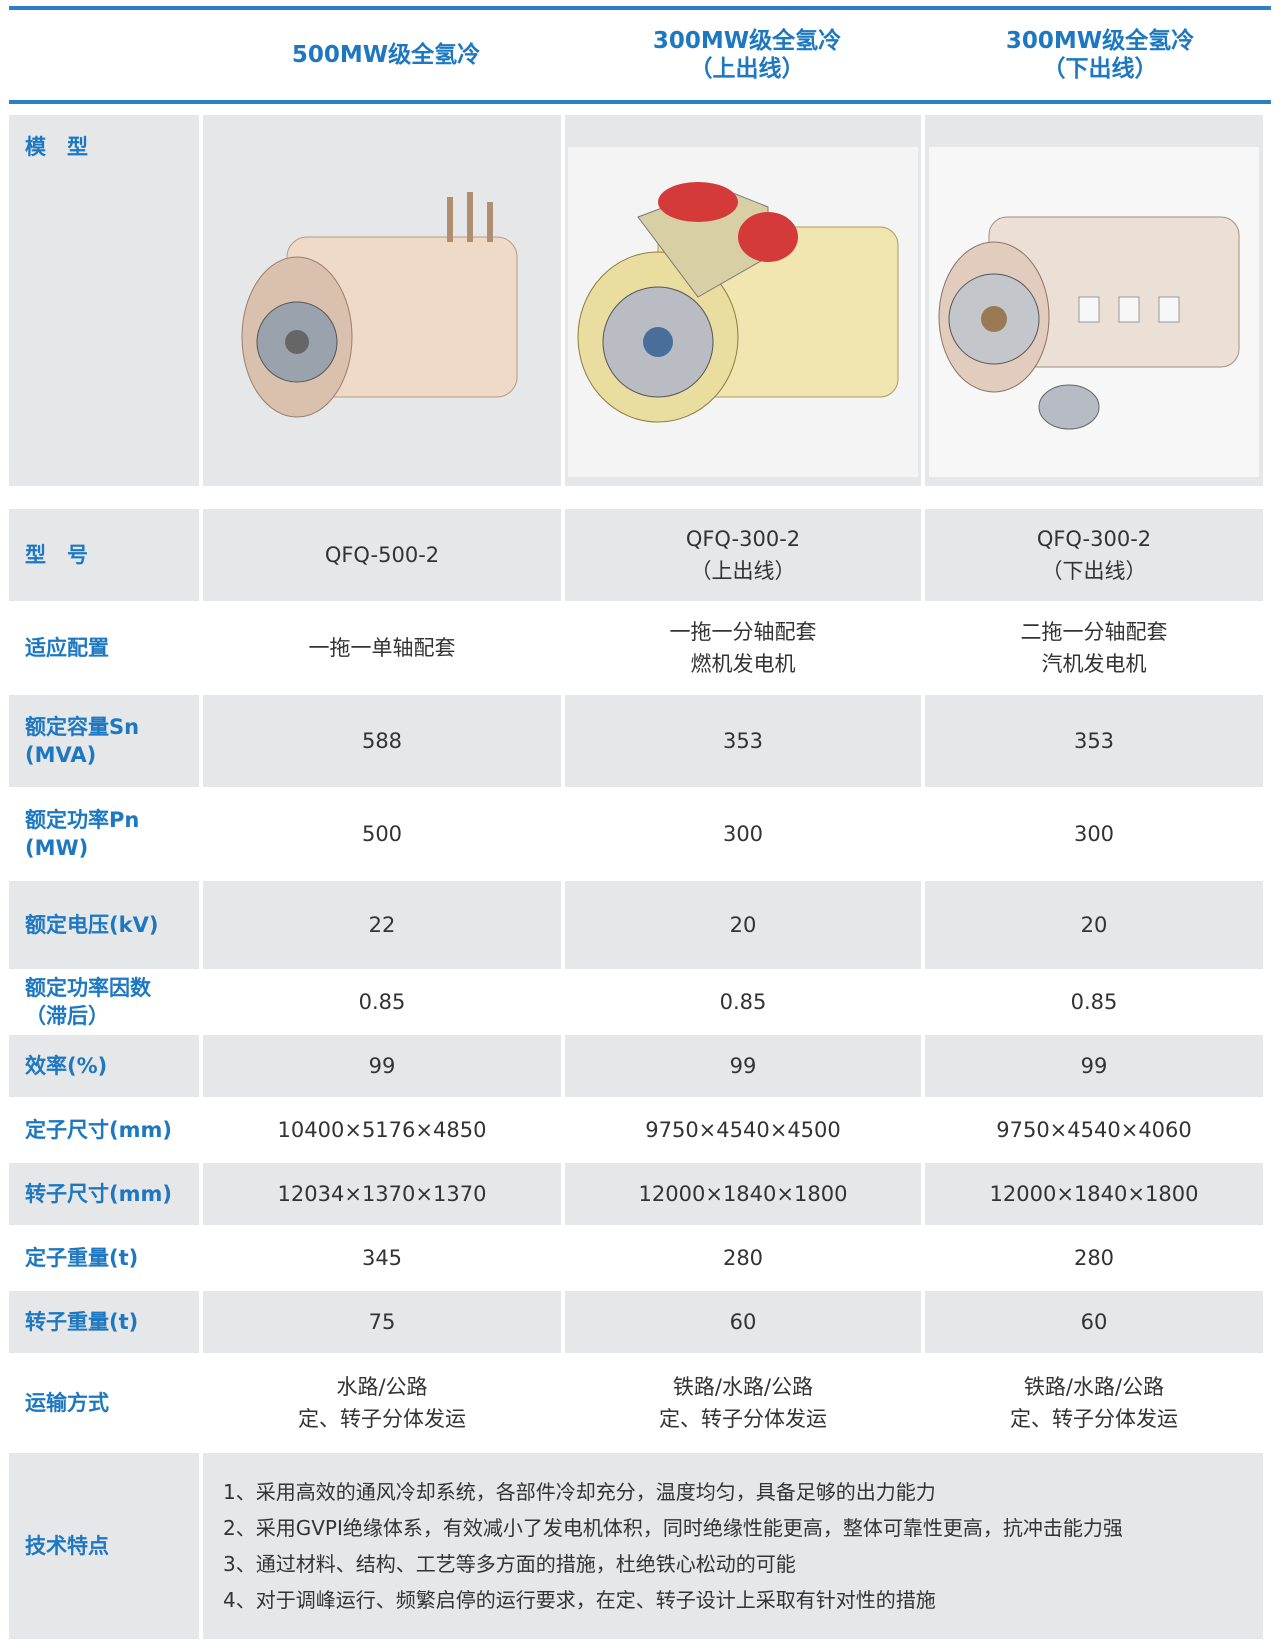  Describe the element at coordinates (104, 1002) in the screenshot. I see `row-label: 额定功率因数 （滞后）` at that location.